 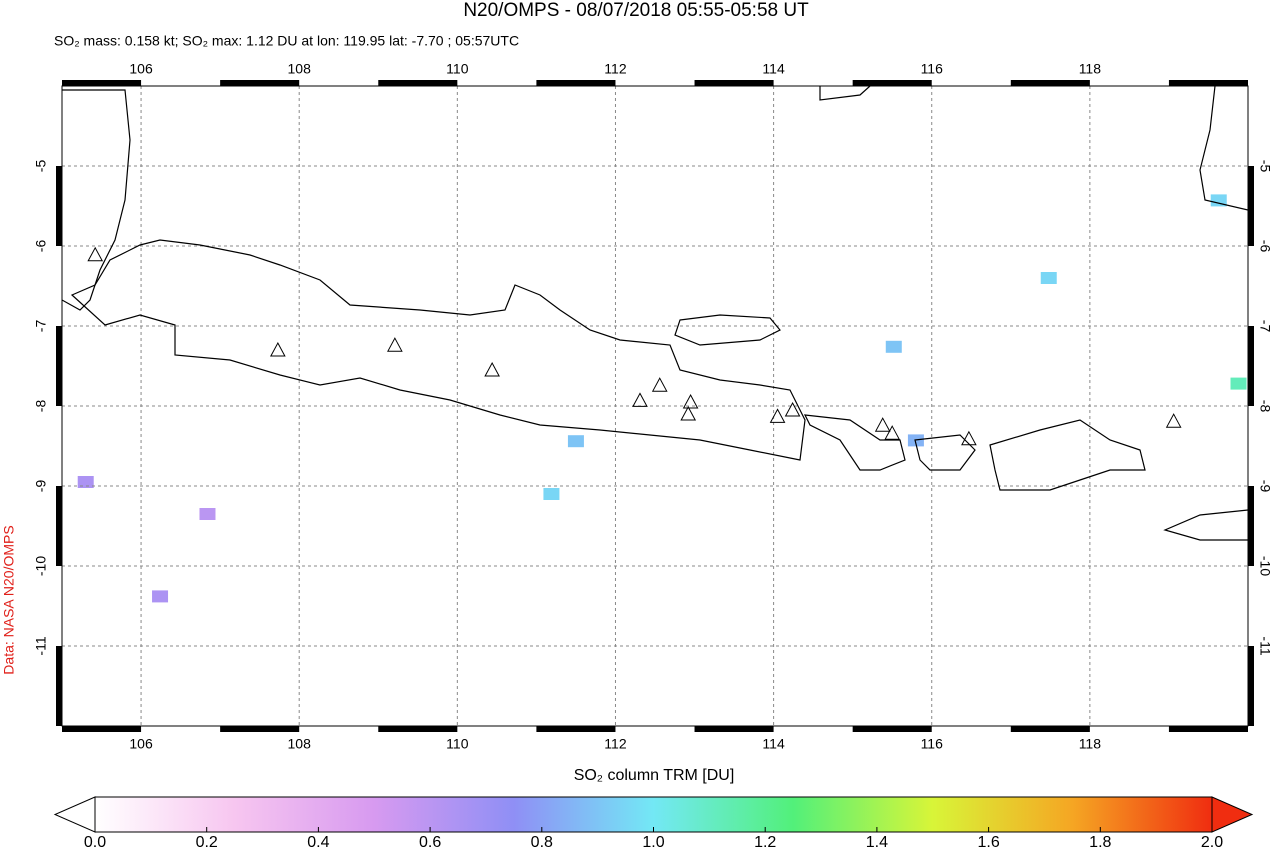 What do you see at coordinates (988, 842) in the screenshot?
I see `colorbar-tick-label: 1.6` at bounding box center [988, 842].